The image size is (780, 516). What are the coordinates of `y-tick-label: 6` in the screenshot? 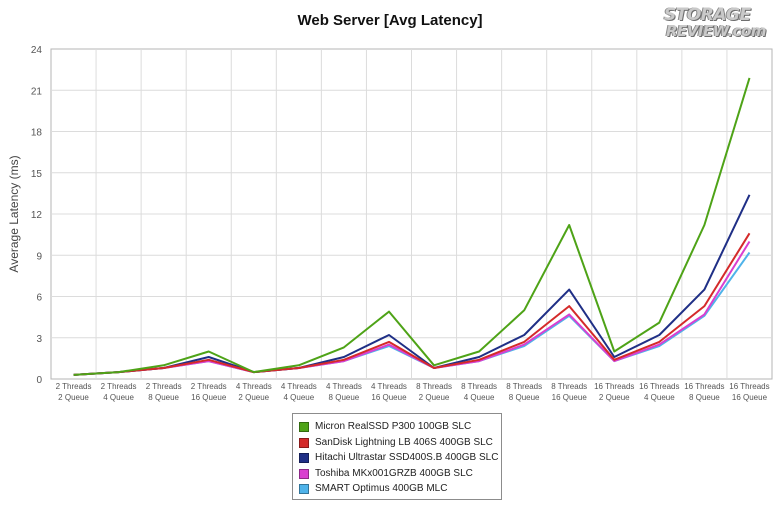 It's located at (39, 298).